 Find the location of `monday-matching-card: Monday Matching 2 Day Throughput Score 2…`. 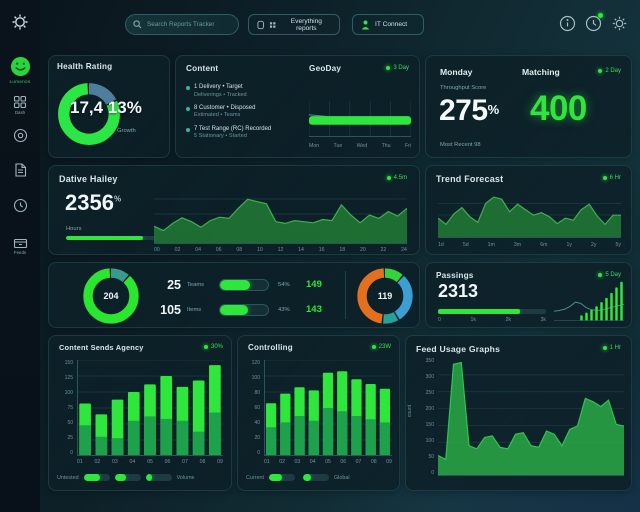

monday-matching-card: Monday Matching 2 Day Throughput Score 2… is located at coordinates (528, 106).